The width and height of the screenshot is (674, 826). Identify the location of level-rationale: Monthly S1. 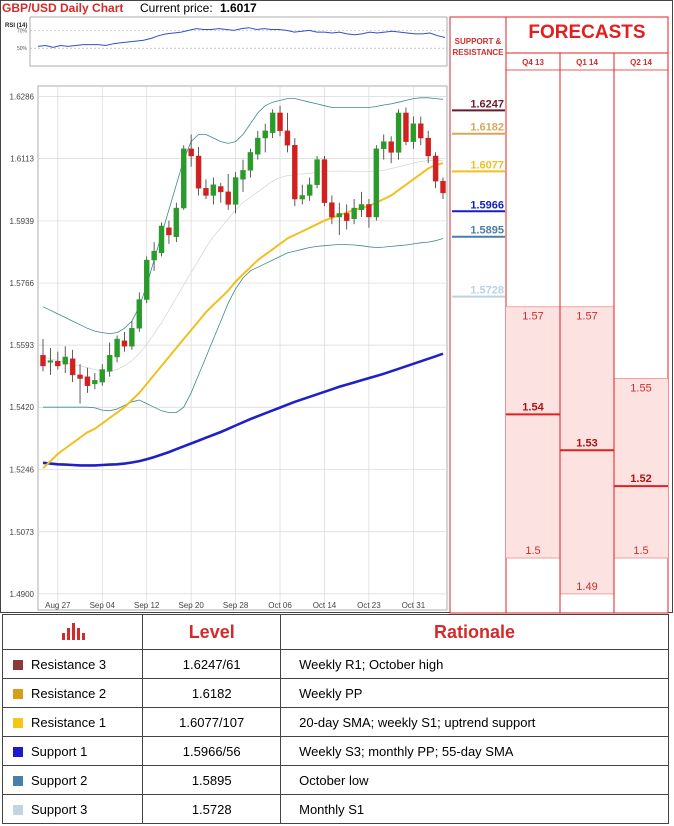
(474, 809).